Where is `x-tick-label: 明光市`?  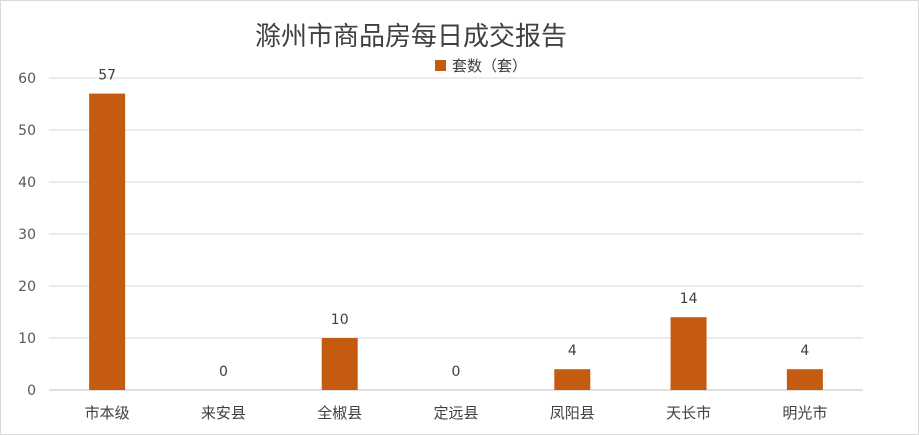 x-tick-label: 明光市 is located at coordinates (804, 413).